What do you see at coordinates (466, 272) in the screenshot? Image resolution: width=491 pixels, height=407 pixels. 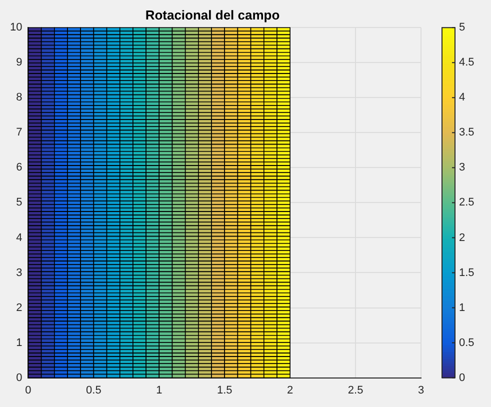 I see `color-bar-label: 1.5` at bounding box center [466, 272].